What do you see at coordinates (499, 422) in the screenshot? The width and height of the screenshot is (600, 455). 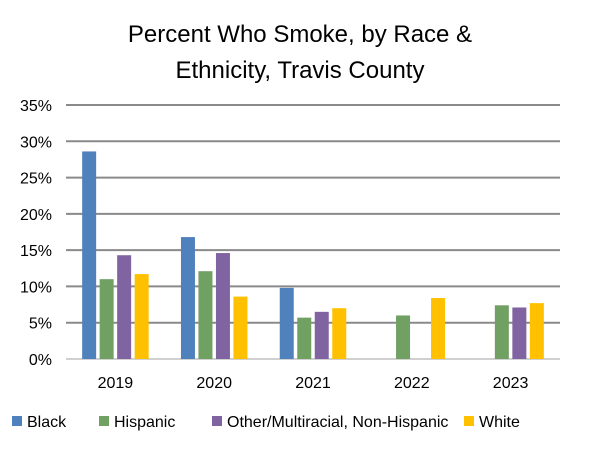 I see `legend-label: White` at bounding box center [499, 422].